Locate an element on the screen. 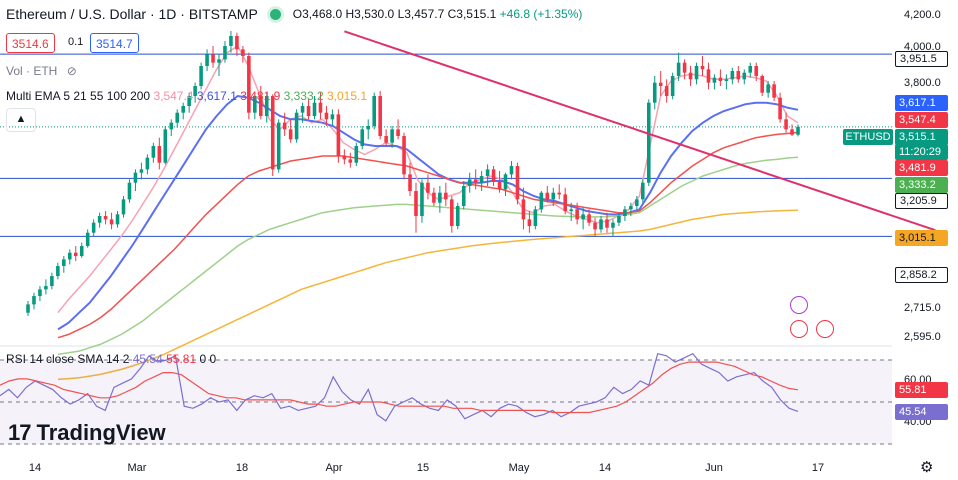  time-tick: 15 is located at coordinates (423, 468).